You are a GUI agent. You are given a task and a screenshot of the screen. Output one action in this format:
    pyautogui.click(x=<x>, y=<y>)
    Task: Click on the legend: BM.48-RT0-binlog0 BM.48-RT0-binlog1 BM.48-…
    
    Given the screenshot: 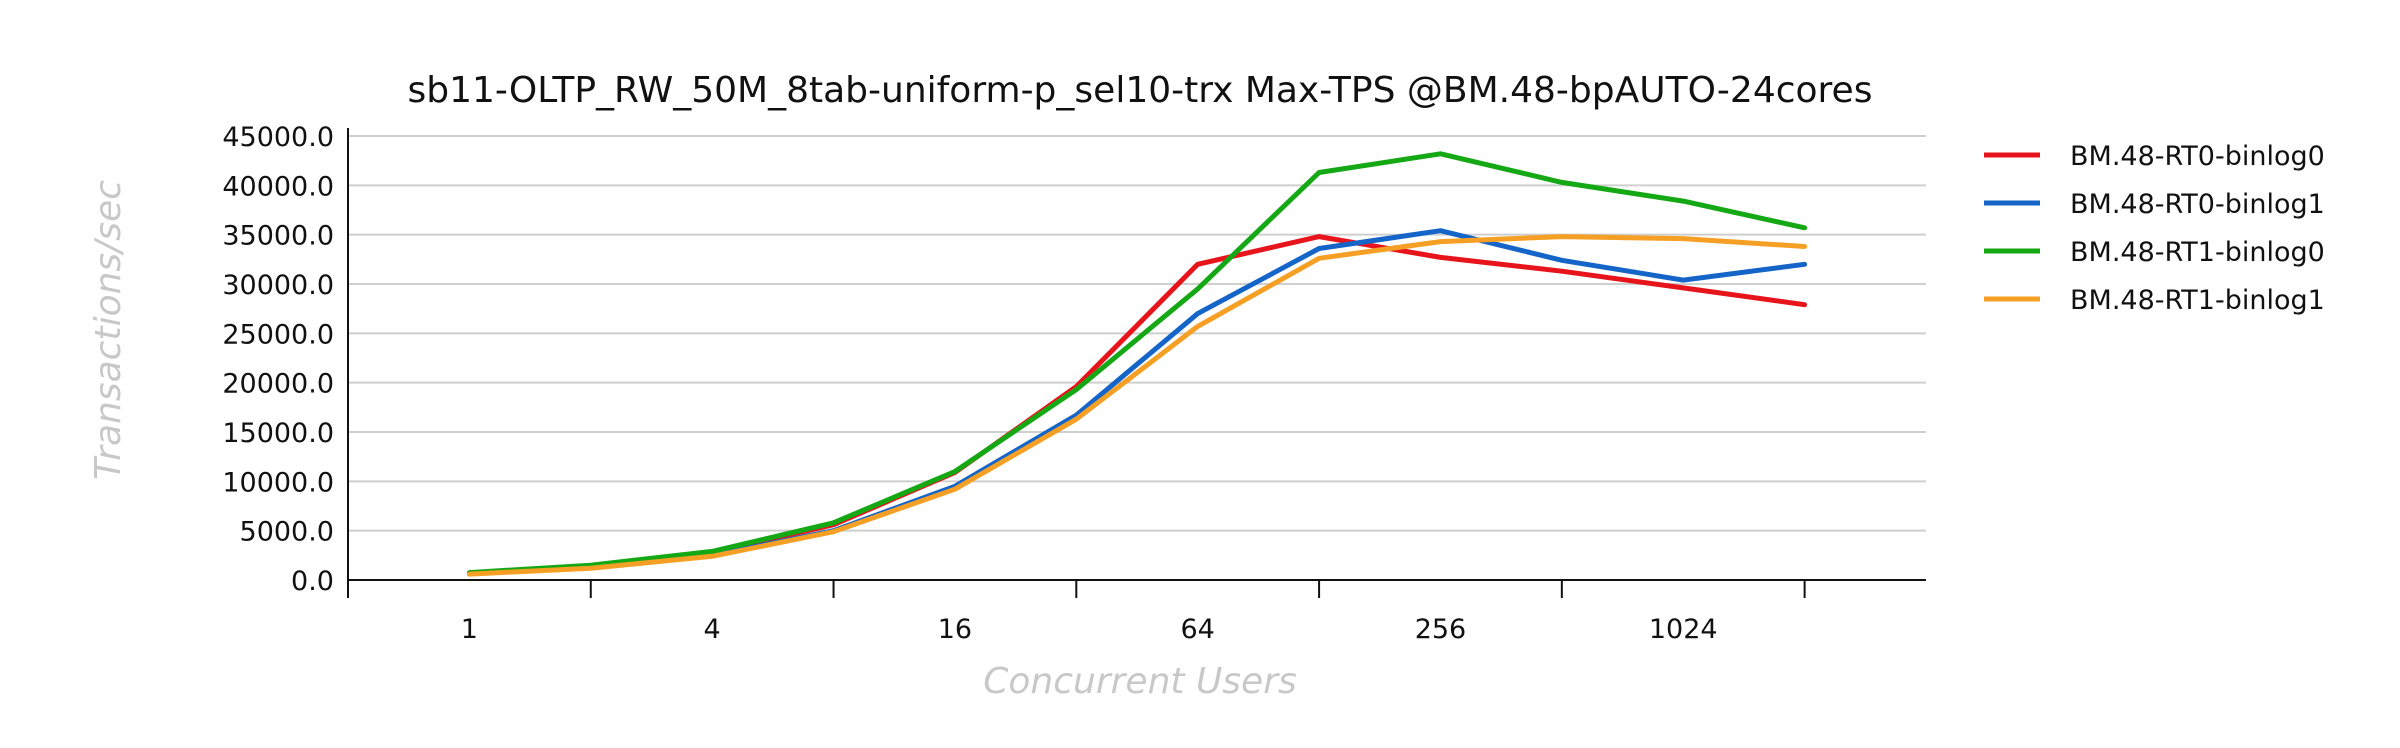 What is the action you would take?
    pyautogui.click(x=2154, y=228)
    